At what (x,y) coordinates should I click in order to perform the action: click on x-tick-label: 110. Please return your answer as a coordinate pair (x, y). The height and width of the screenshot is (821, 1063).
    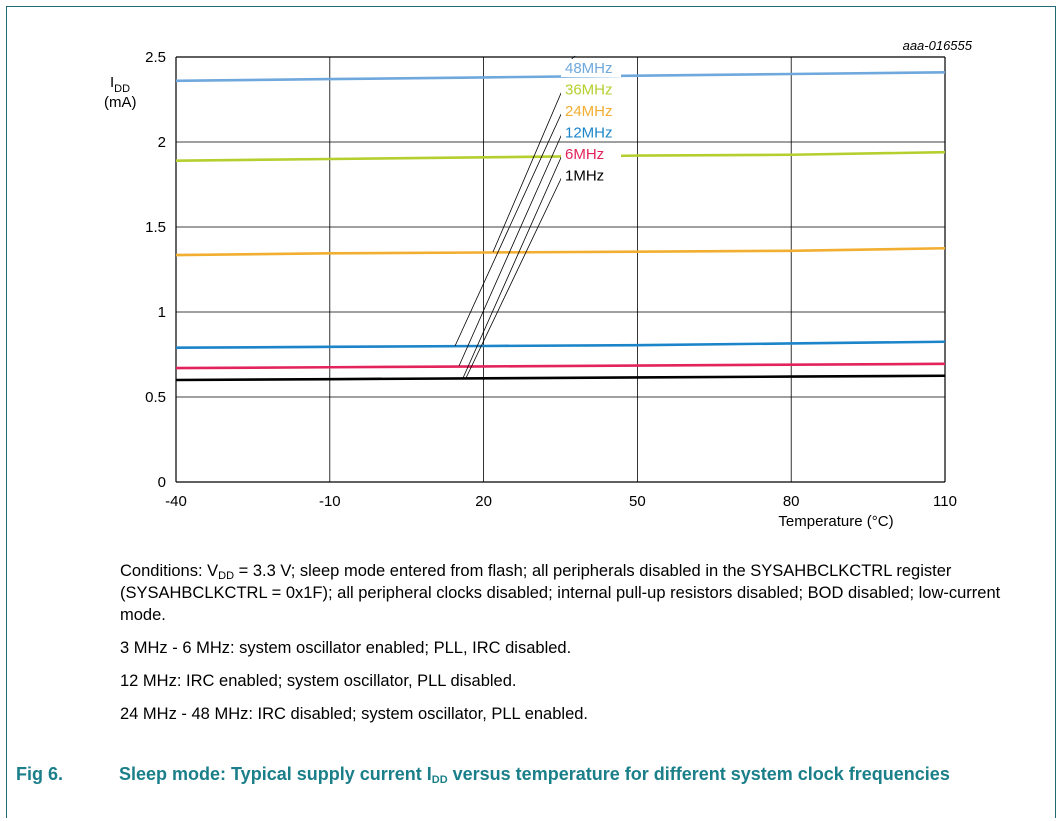
    Looking at the image, I should click on (945, 501).